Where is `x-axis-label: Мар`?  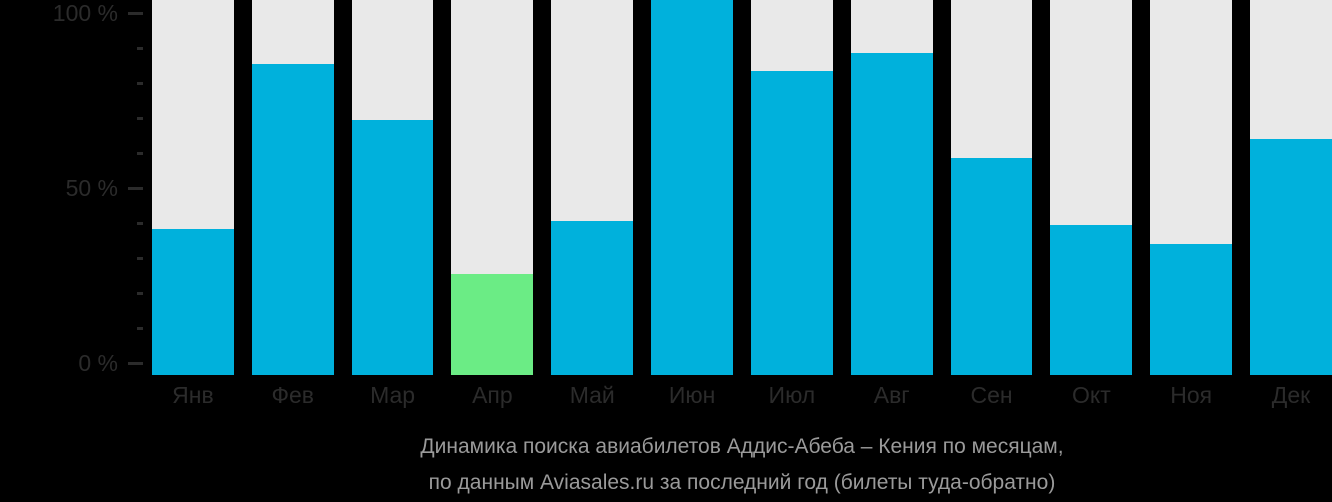
x-axis-label: Мар is located at coordinates (393, 395).